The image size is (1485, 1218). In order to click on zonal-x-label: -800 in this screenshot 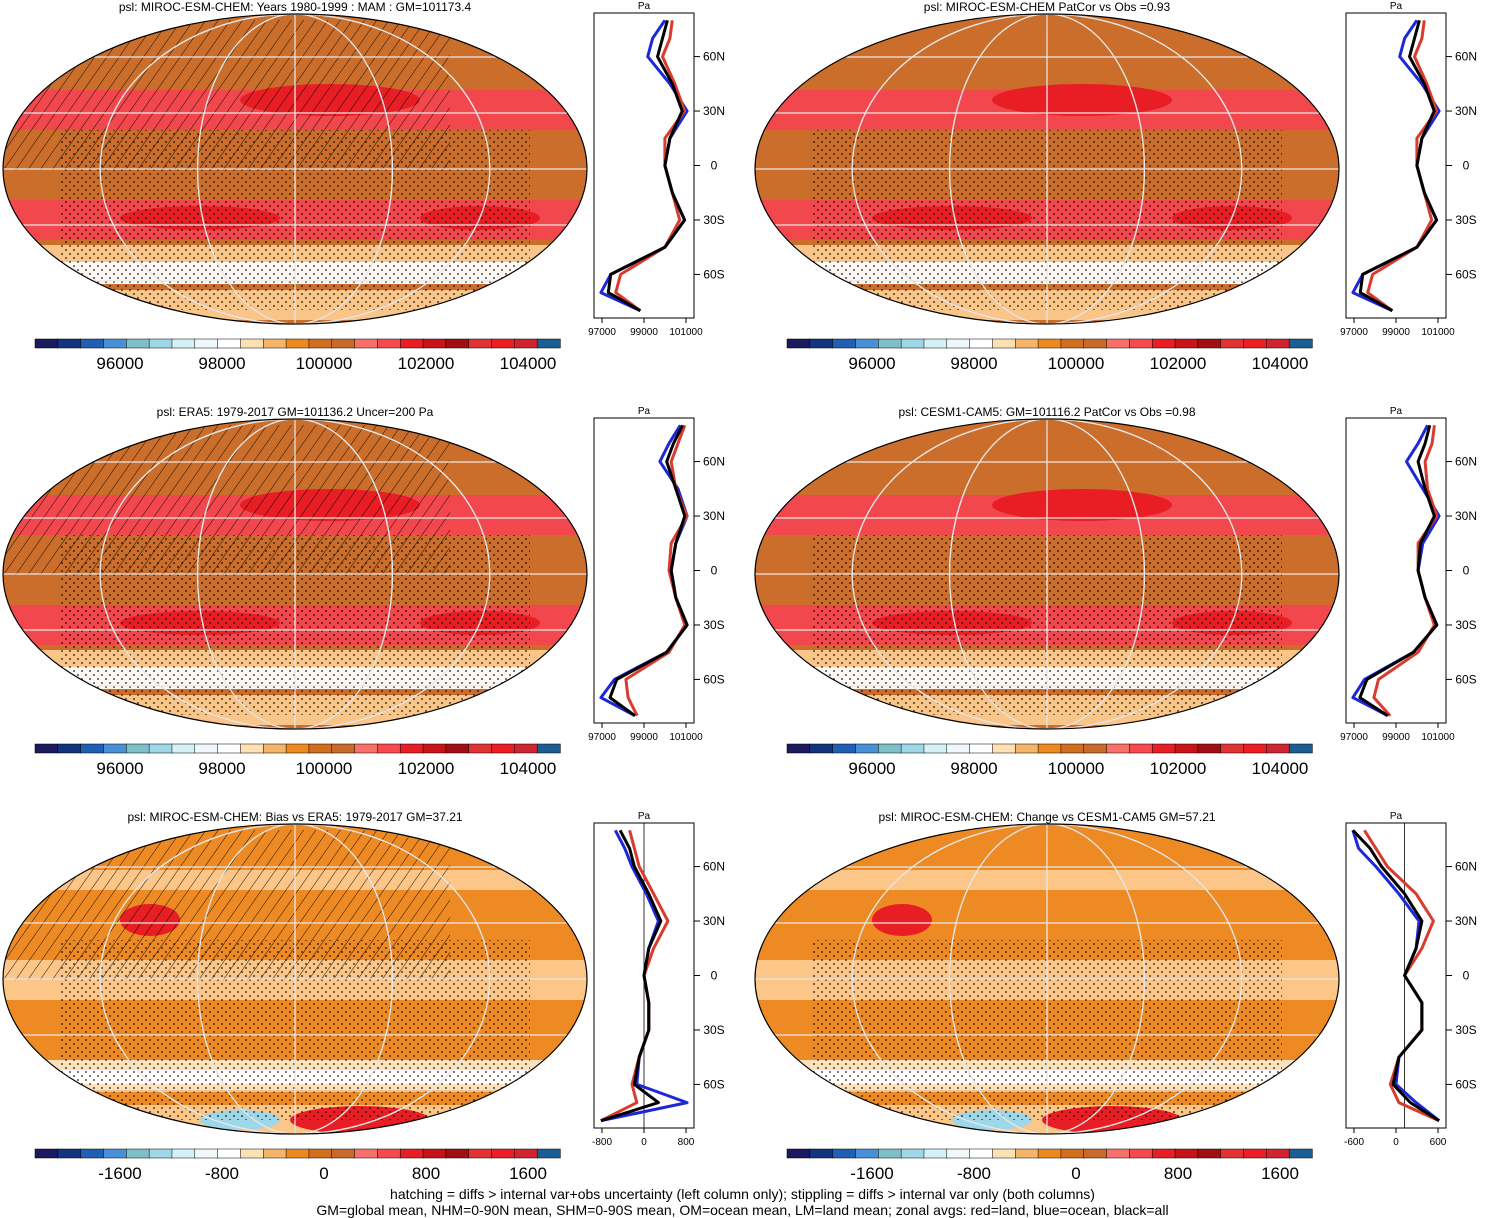, I will do `click(602, 1142)`.